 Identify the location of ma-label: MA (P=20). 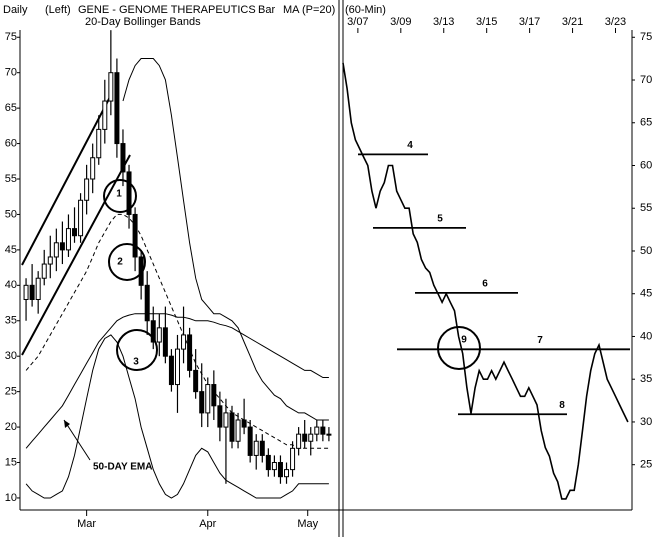
(309, 10).